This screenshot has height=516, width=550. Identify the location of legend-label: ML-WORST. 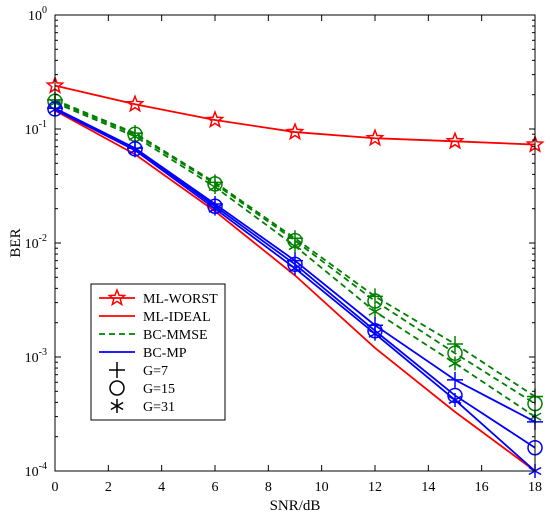
(180, 299).